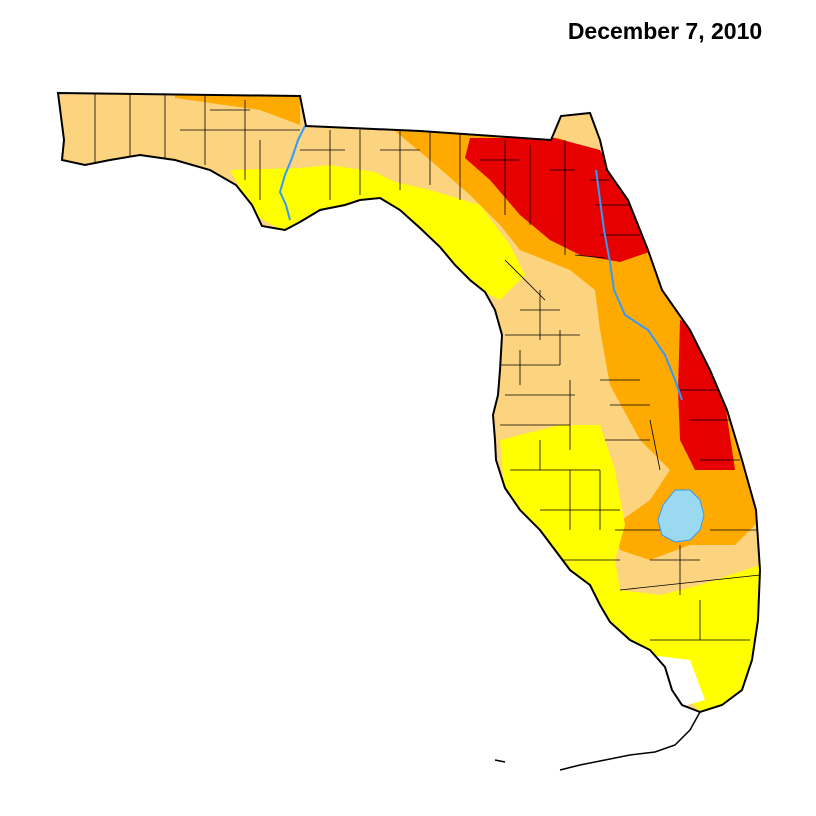  I want to click on d3-extreme-drought-area, so click(600, 304).